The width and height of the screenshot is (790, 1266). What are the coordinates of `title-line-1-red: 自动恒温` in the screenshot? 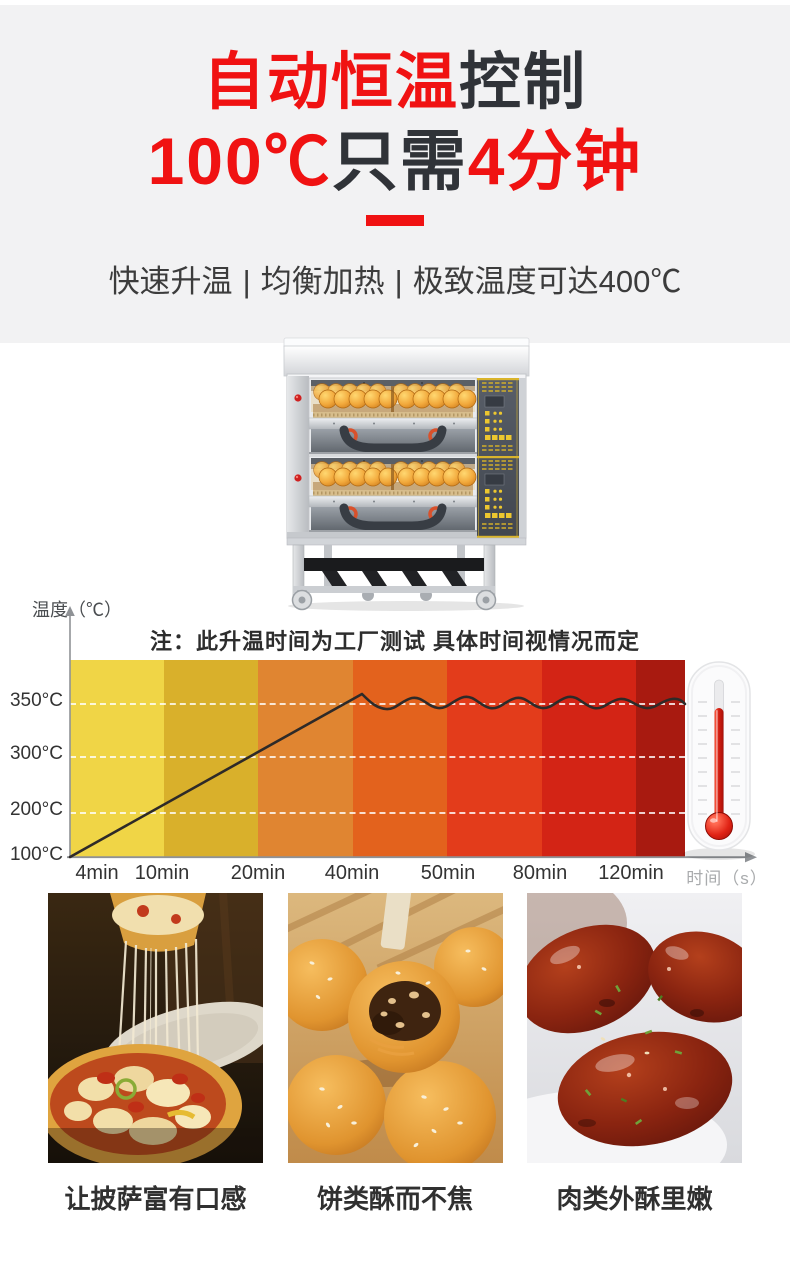 It's located at (330, 82).